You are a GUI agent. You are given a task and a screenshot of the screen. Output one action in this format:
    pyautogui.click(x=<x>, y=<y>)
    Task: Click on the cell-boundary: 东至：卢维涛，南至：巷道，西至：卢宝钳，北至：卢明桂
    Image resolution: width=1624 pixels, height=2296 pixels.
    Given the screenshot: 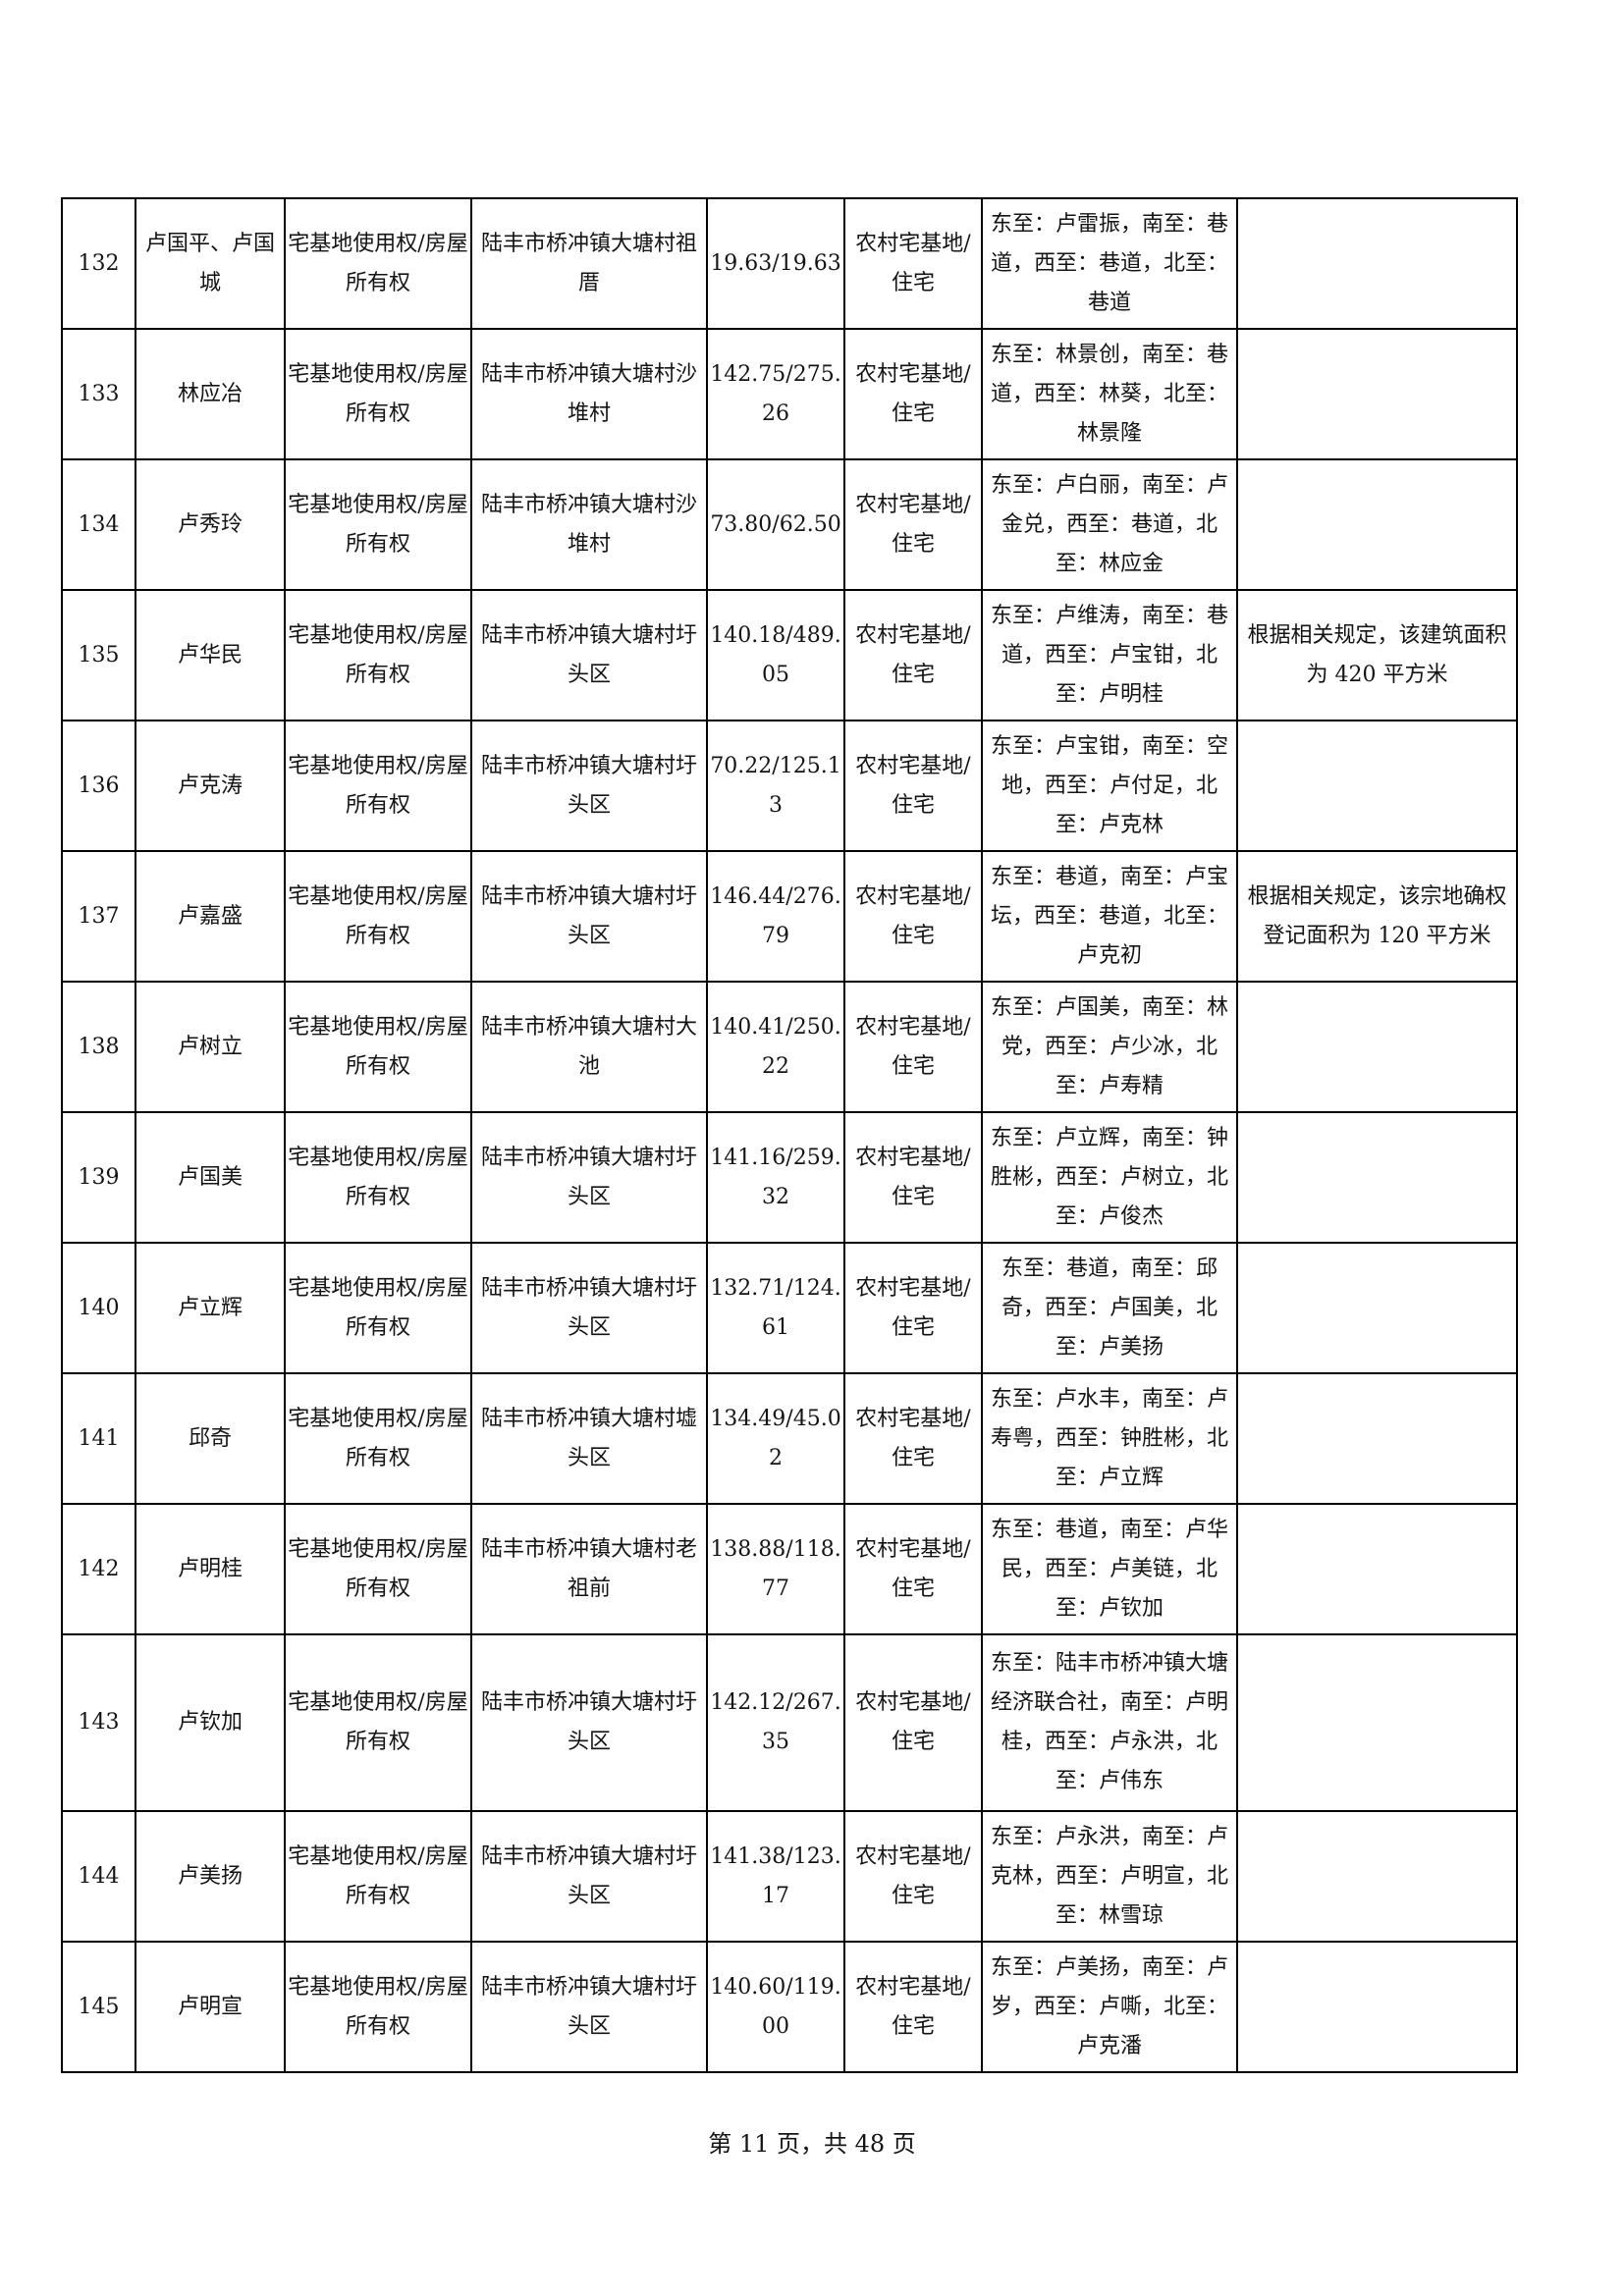 What is the action you would take?
    pyautogui.click(x=1109, y=655)
    